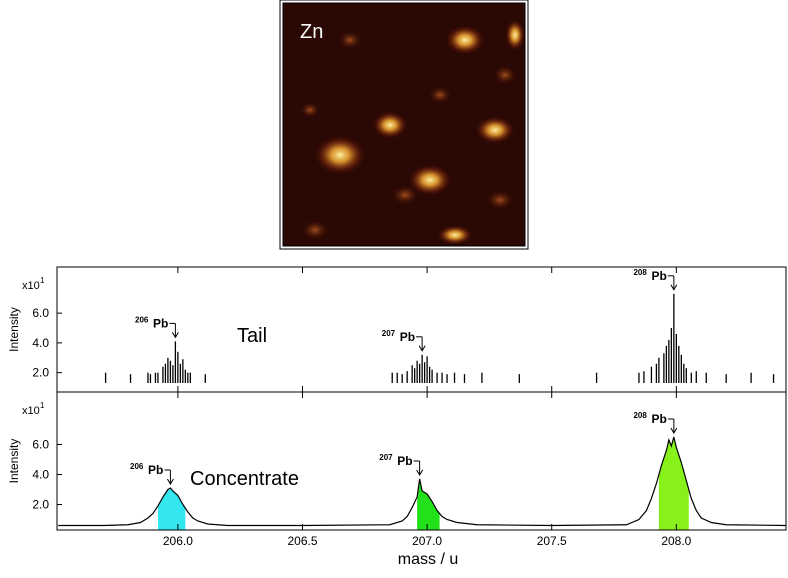 Image resolution: width=788 pixels, height=578 pixels. What do you see at coordinates (252, 336) in the screenshot?
I see `panel-label: Tail` at bounding box center [252, 336].